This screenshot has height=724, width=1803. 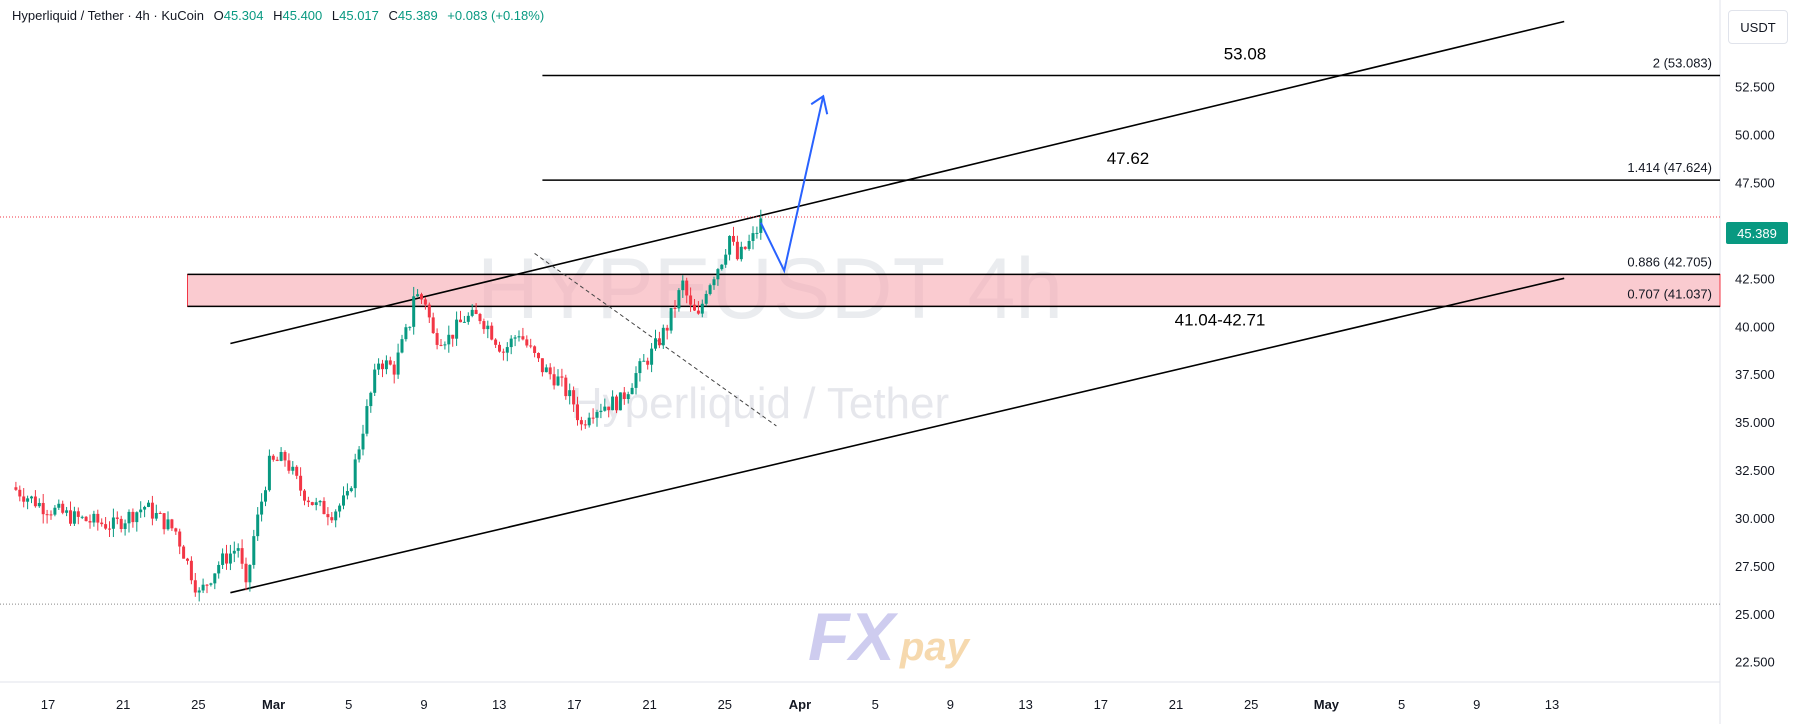 What do you see at coordinates (1755, 374) in the screenshot?
I see `price-tick-label: 37.500` at bounding box center [1755, 374].